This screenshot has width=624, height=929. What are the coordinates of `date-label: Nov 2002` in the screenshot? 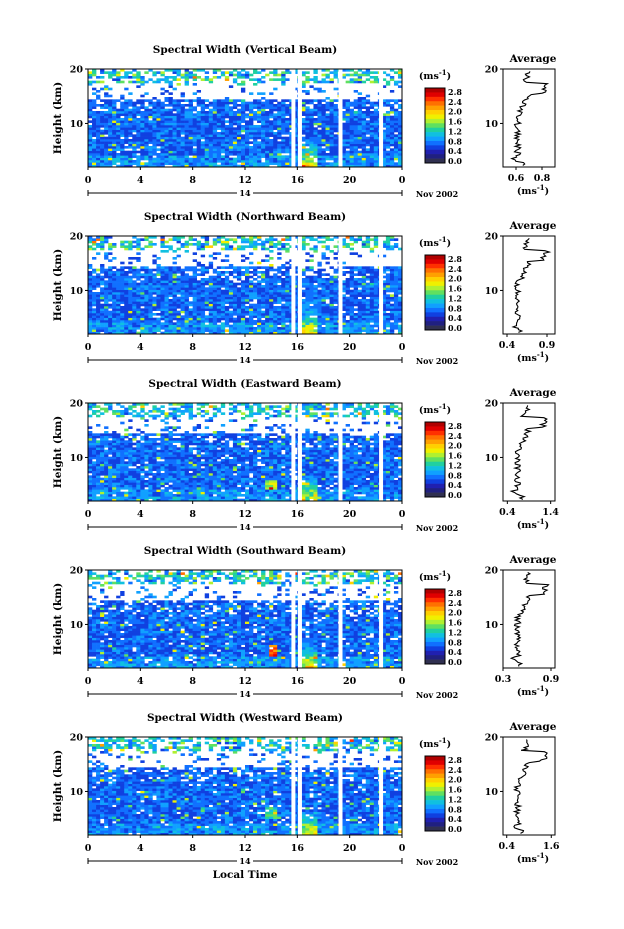 It's located at (437, 528).